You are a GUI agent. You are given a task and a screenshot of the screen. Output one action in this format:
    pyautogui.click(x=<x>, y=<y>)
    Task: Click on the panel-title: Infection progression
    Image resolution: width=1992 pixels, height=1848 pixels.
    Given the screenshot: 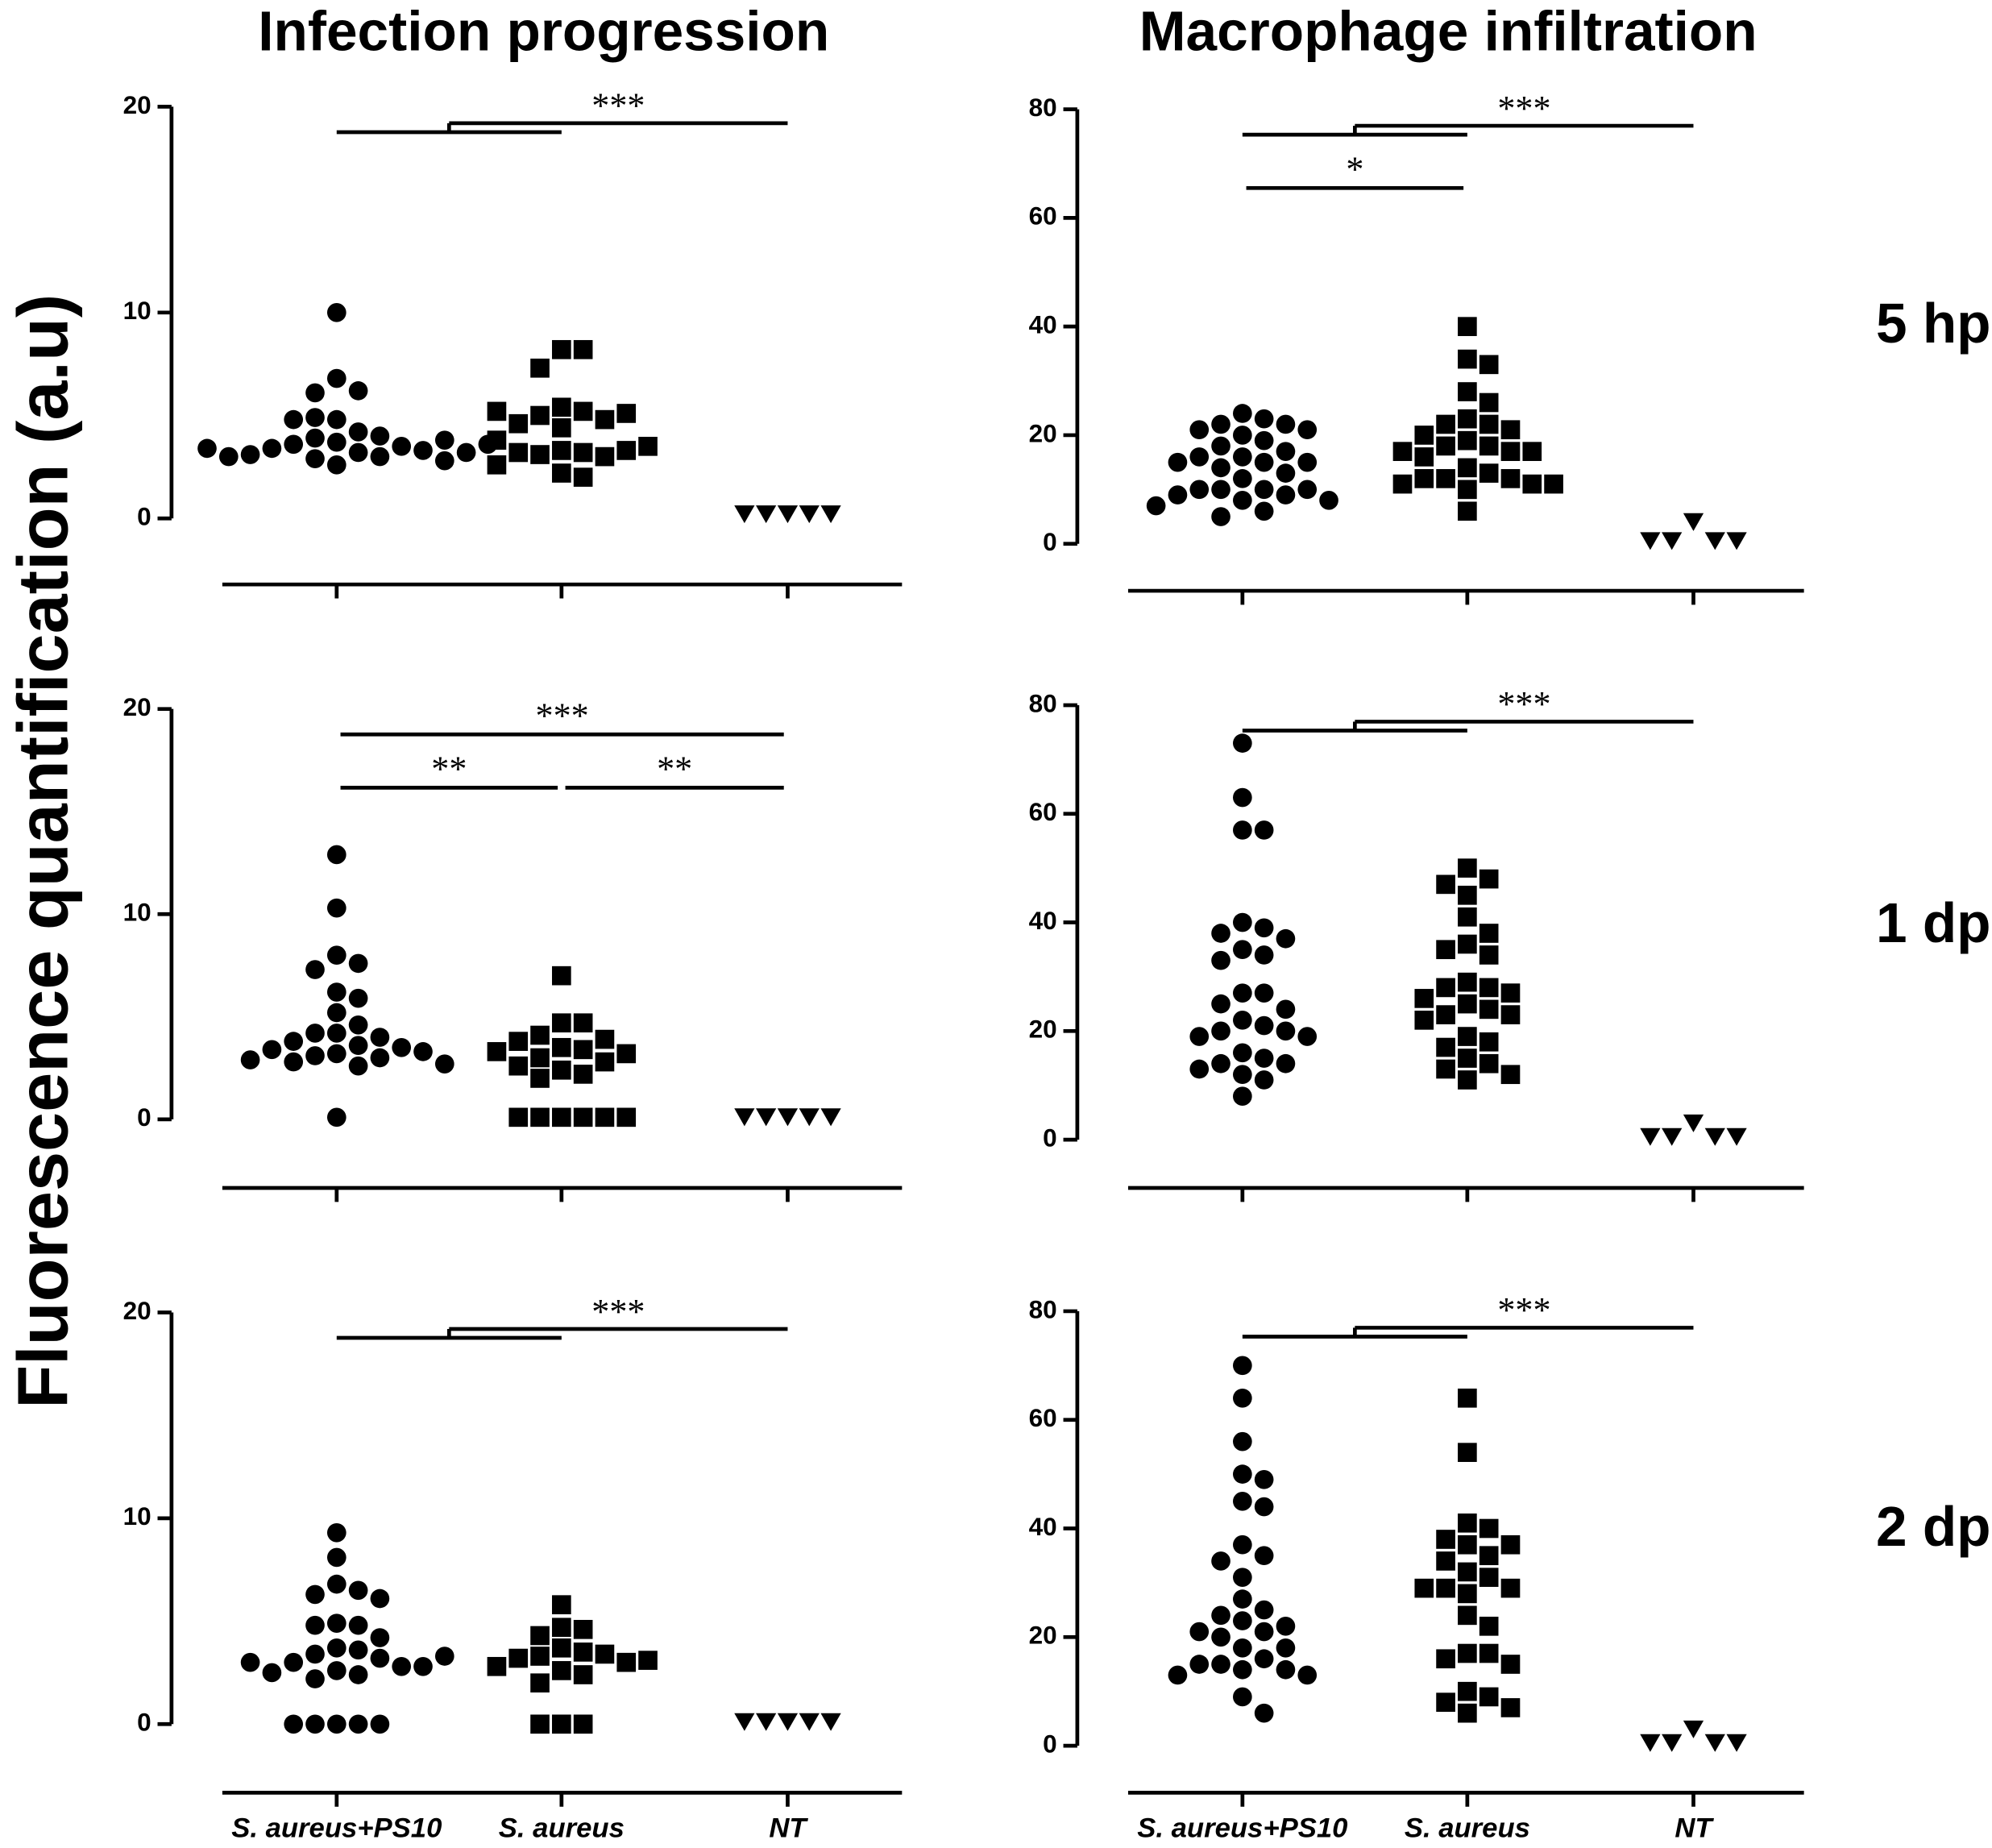 What is the action you would take?
    pyautogui.click(x=544, y=31)
    